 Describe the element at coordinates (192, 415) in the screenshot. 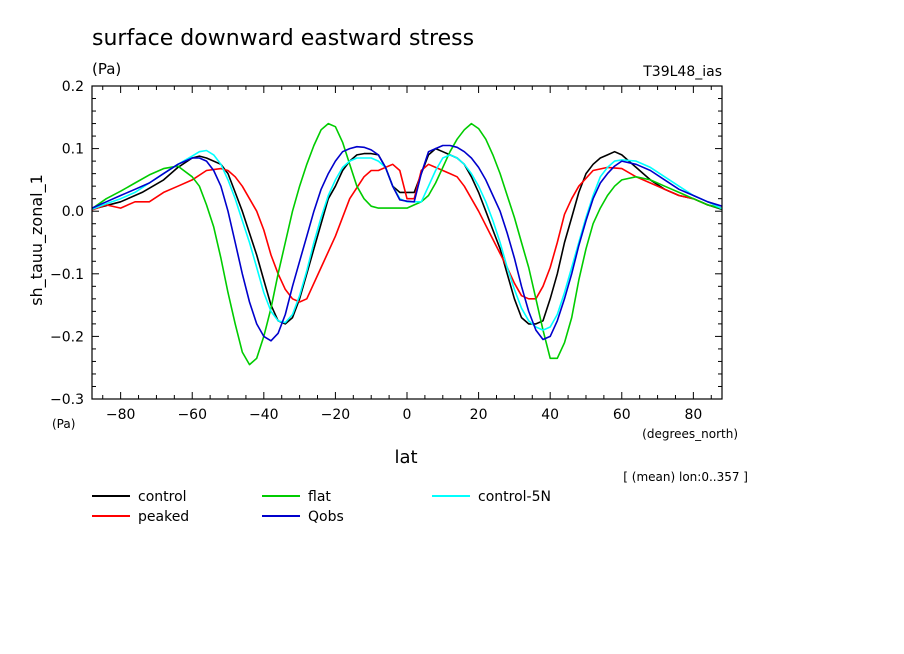

I see `x-tick-label: −60` at that location.